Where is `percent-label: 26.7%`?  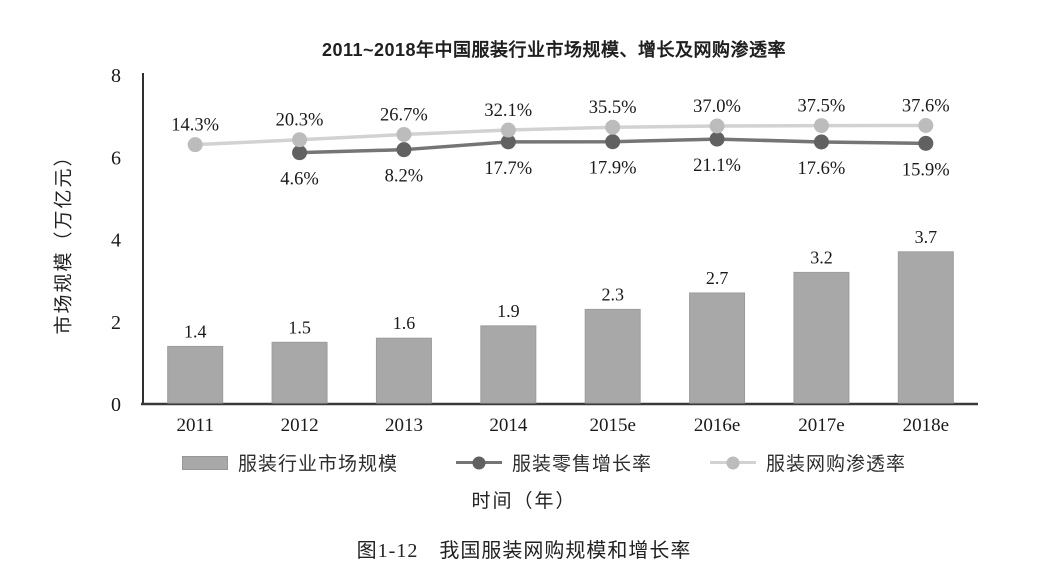 percent-label: 26.7% is located at coordinates (404, 115).